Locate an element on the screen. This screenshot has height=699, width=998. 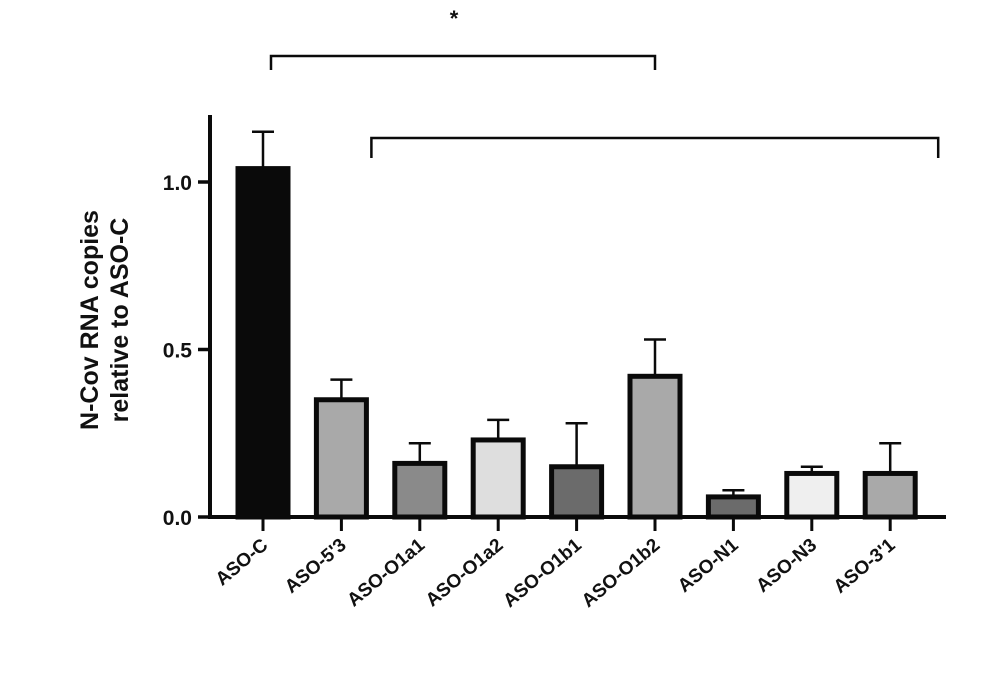
x-tick-label-7: ASO-N1 is located at coordinates (708, 565).